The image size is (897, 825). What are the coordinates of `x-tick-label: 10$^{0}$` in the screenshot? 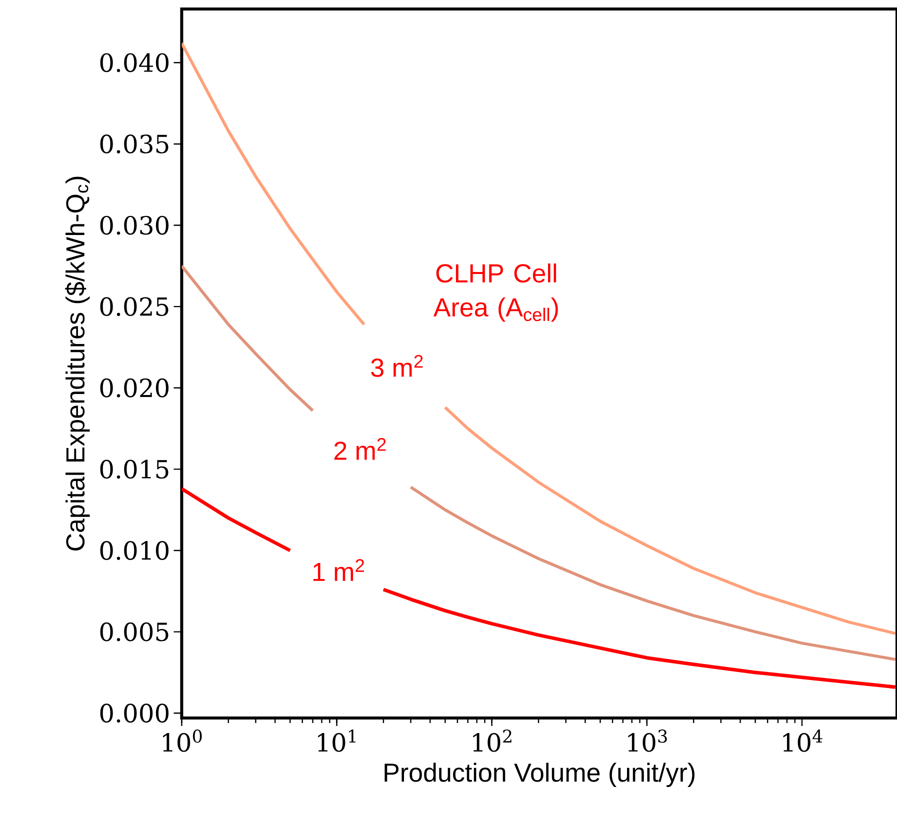 It's located at (182, 741).